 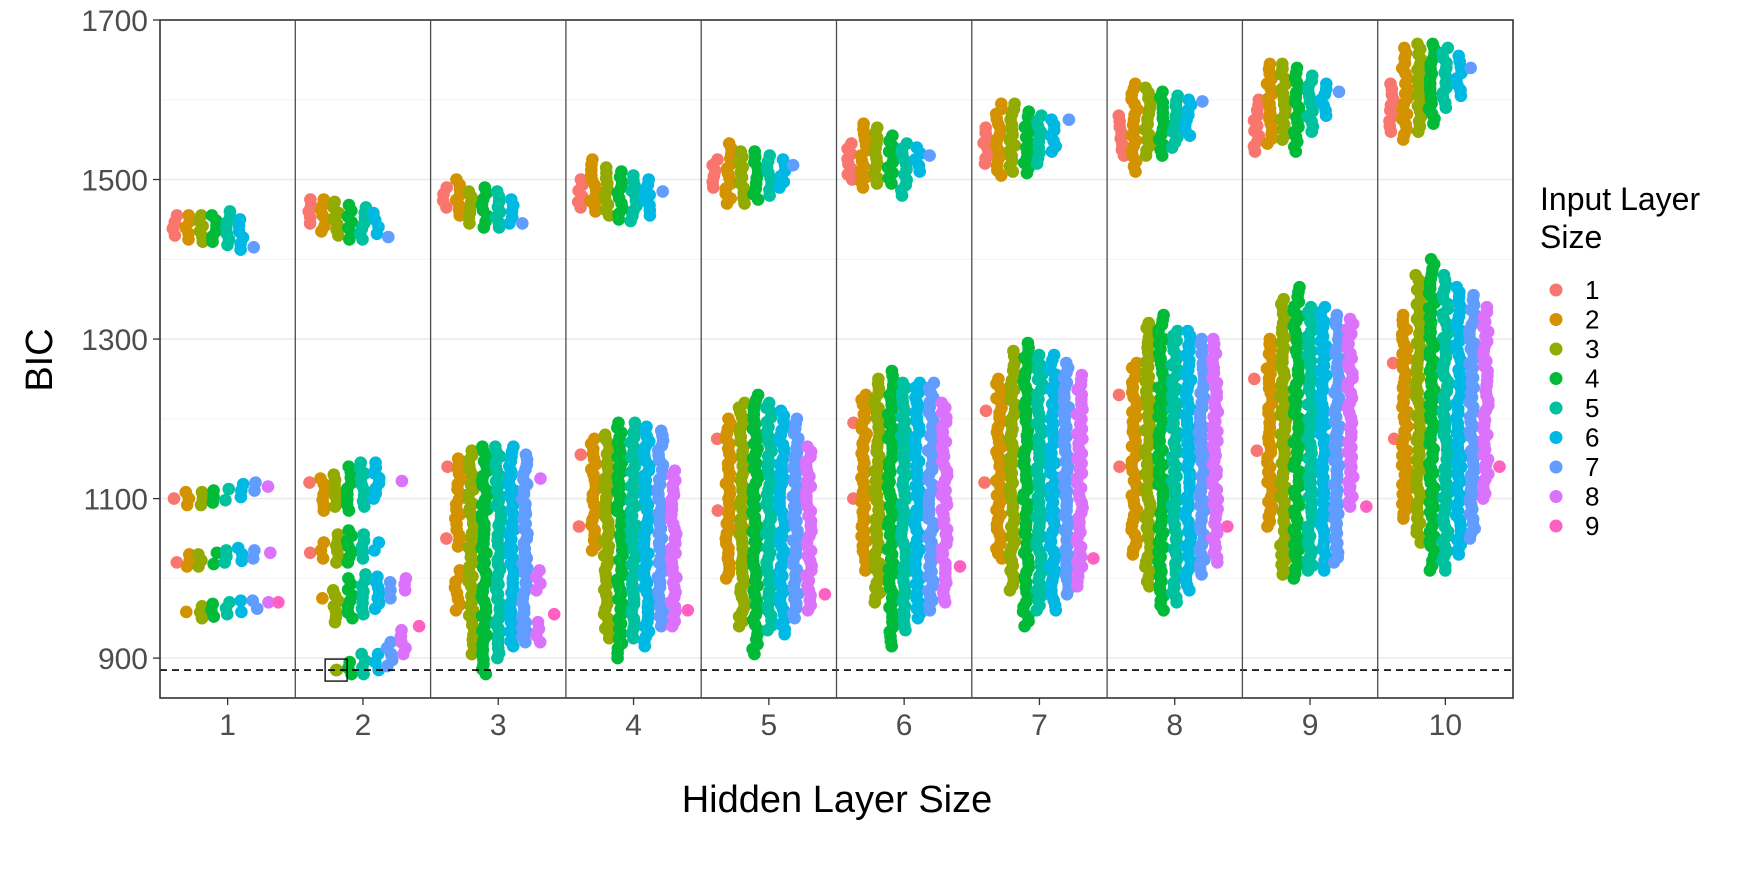 What do you see at coordinates (1445, 725) in the screenshot?
I see `x-tick-label: 10` at bounding box center [1445, 725].